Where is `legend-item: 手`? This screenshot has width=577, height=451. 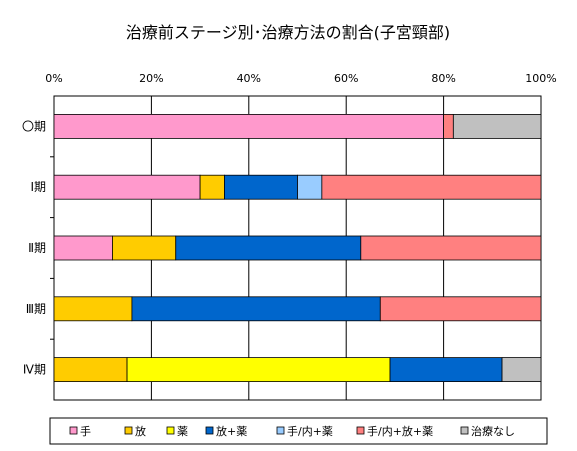 legend-item: 手 is located at coordinates (80, 431).